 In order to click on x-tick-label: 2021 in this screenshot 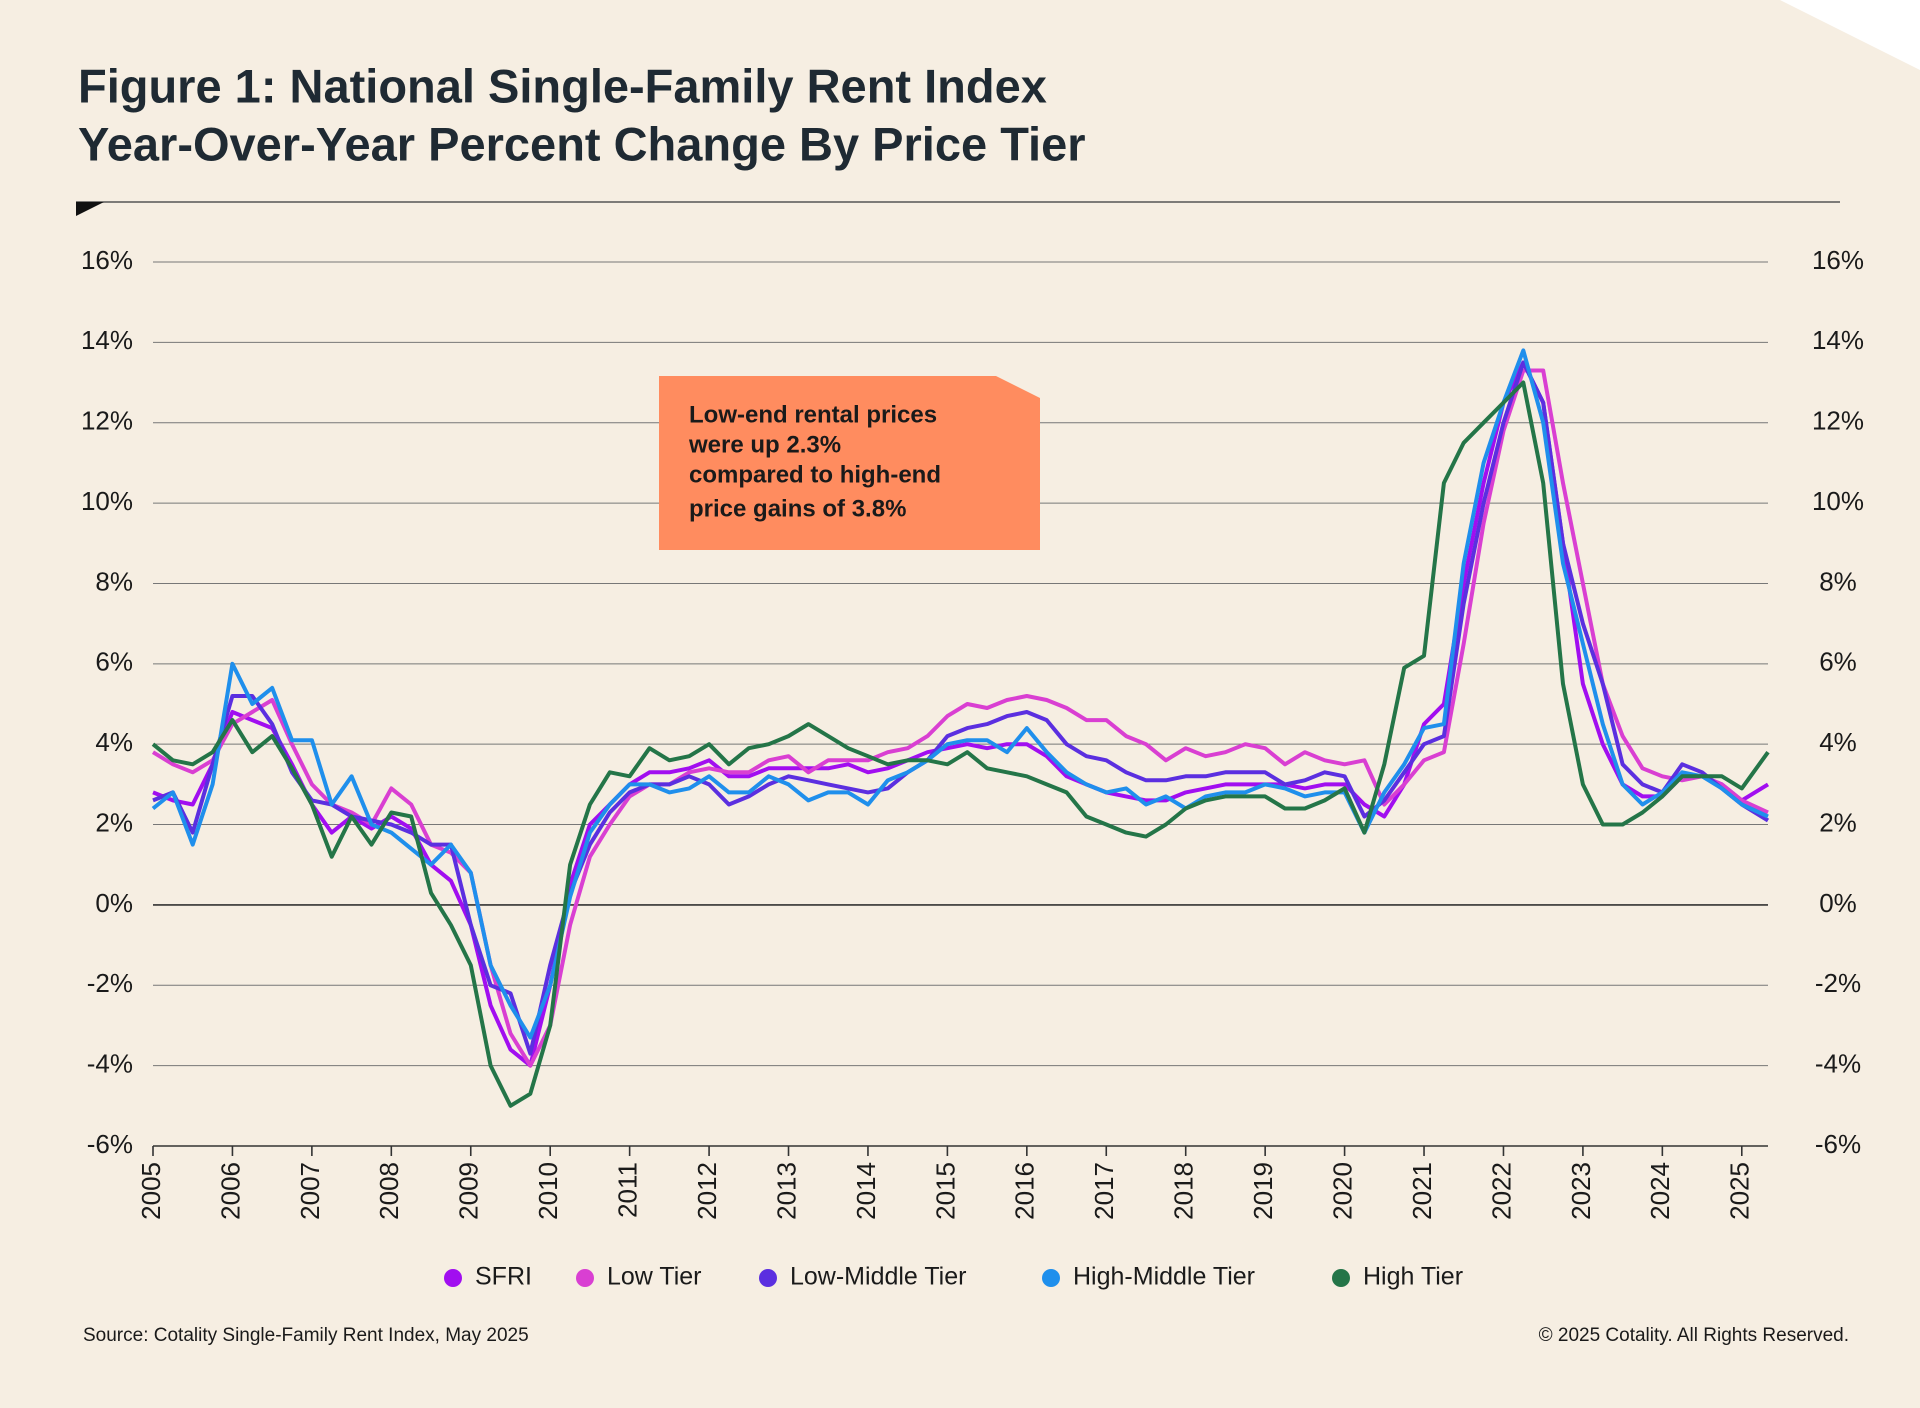, I will do `click(1422, 1191)`.